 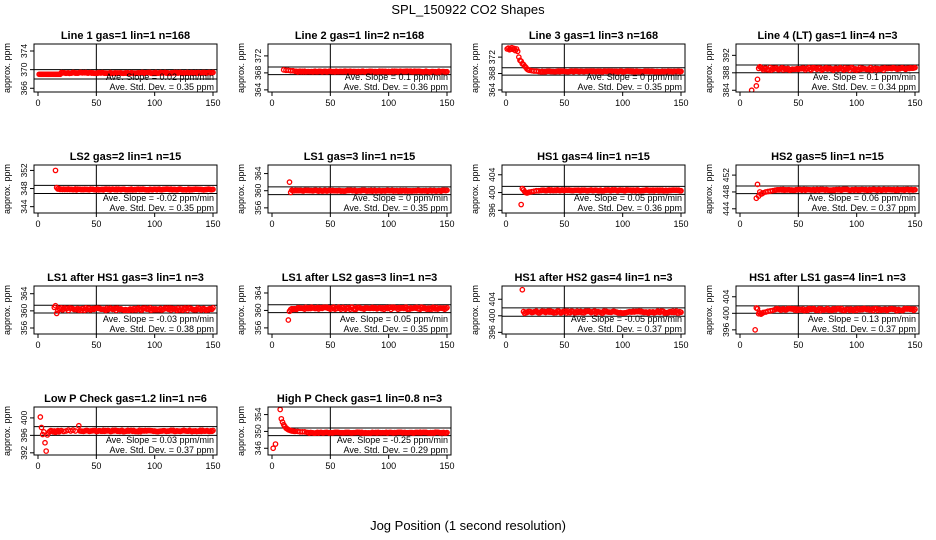 I want to click on ave-slope-text: Ave. Slope = 0.03 ppm/min, so click(x=160, y=440).